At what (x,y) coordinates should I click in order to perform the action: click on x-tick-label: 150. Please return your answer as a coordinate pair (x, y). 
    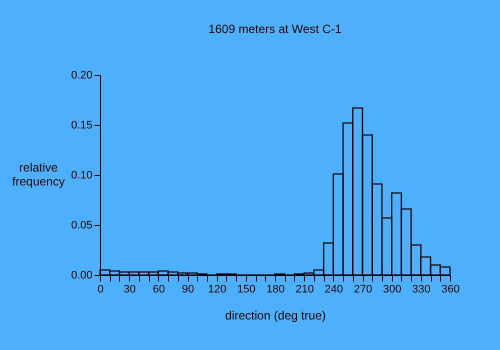
    Looking at the image, I should click on (246, 290).